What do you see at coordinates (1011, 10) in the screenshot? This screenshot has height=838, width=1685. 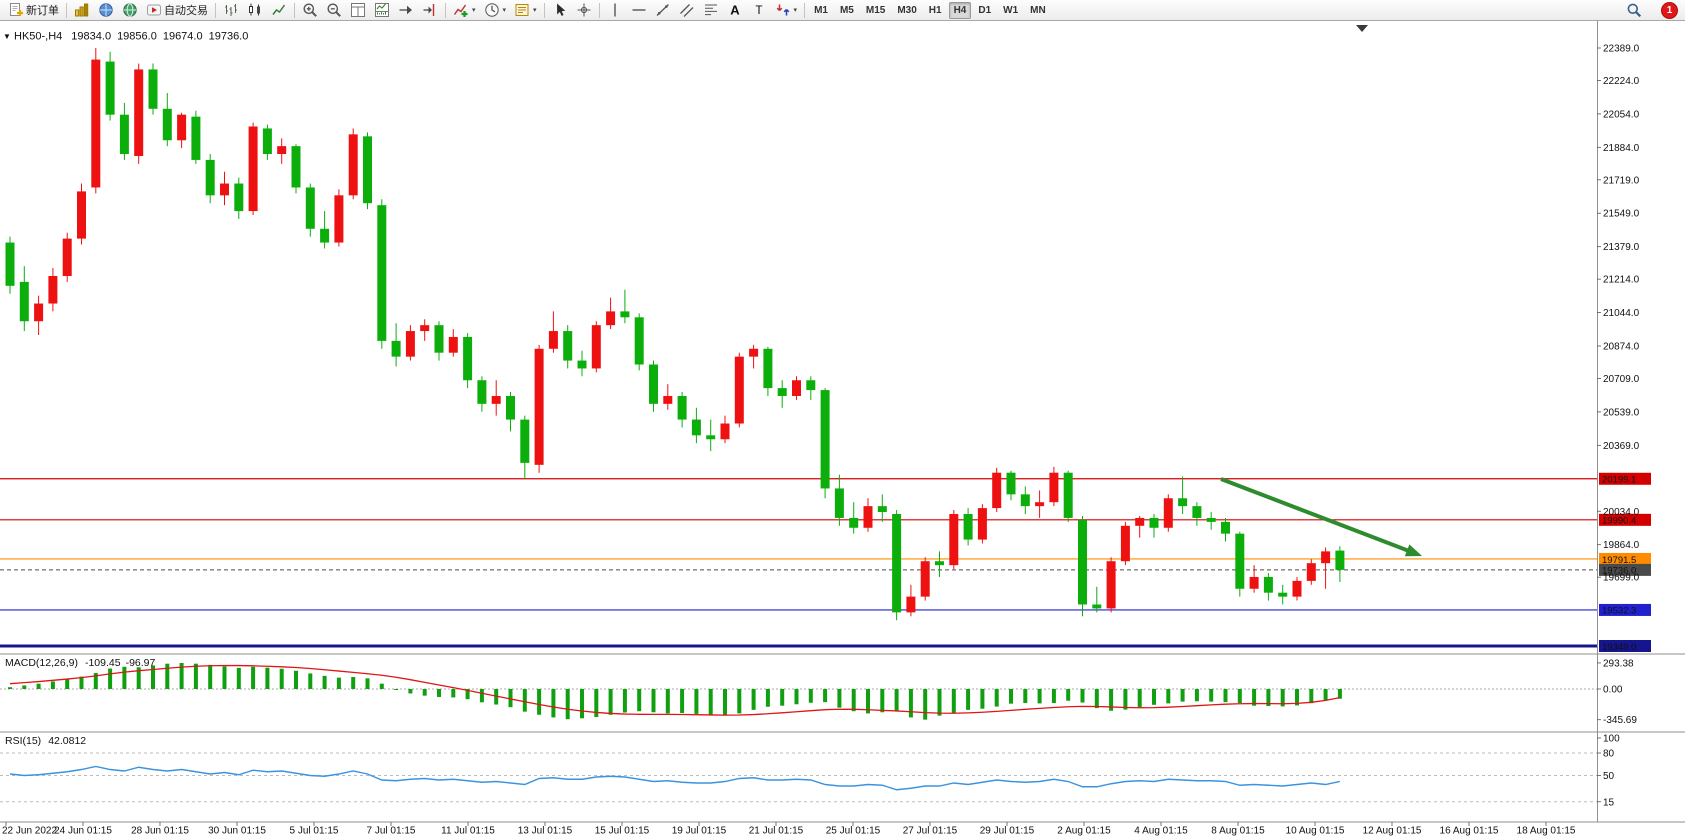 I see `timeframe-w1-button: W1` at bounding box center [1011, 10].